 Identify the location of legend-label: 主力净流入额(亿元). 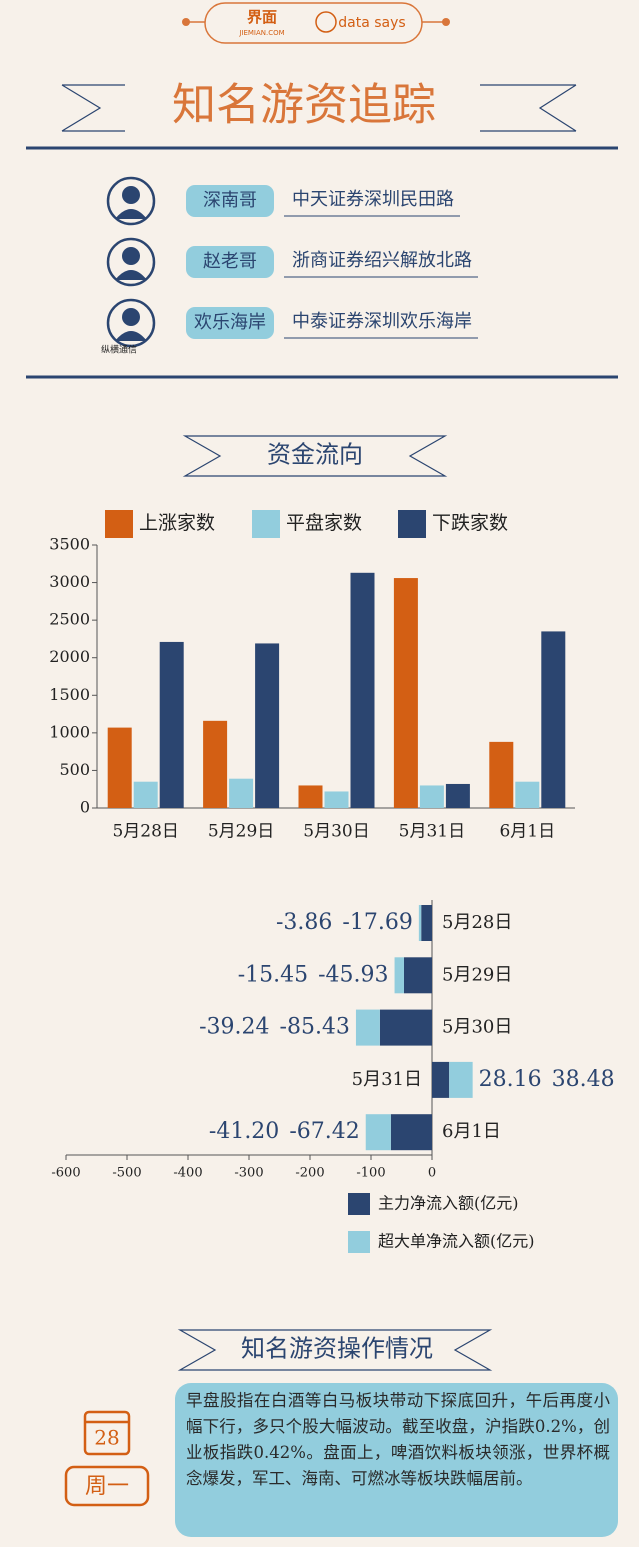
(448, 1203).